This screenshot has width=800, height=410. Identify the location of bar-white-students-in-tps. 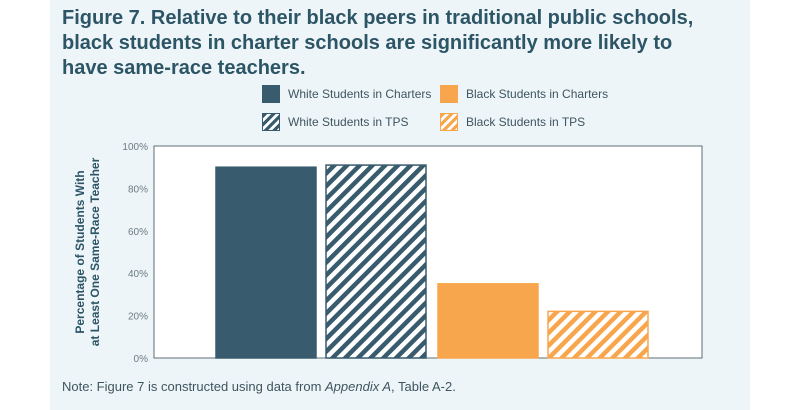
(376, 261).